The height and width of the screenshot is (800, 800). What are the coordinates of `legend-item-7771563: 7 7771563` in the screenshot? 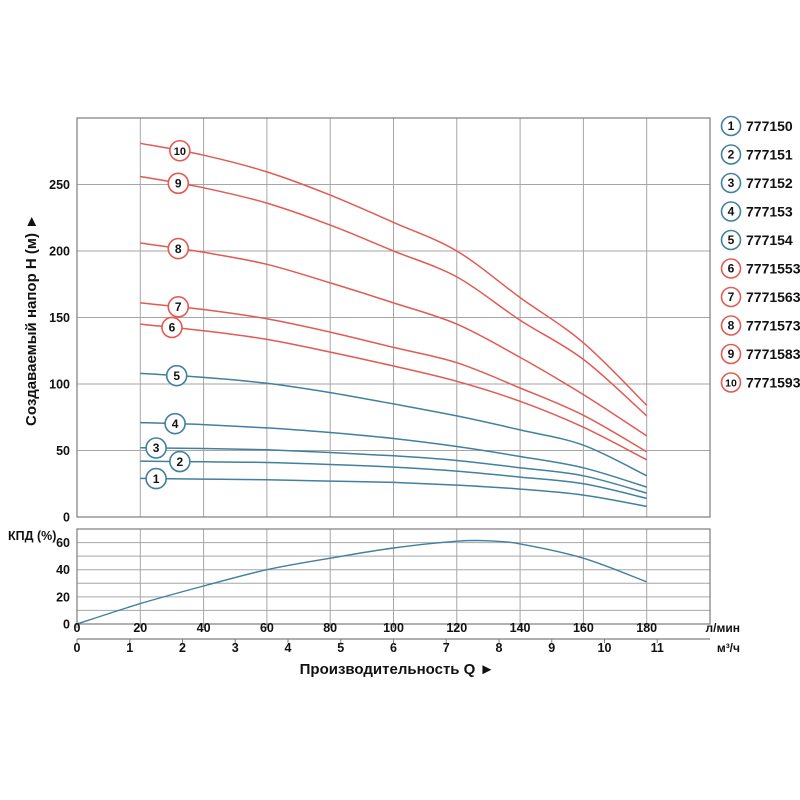 It's located at (760, 297).